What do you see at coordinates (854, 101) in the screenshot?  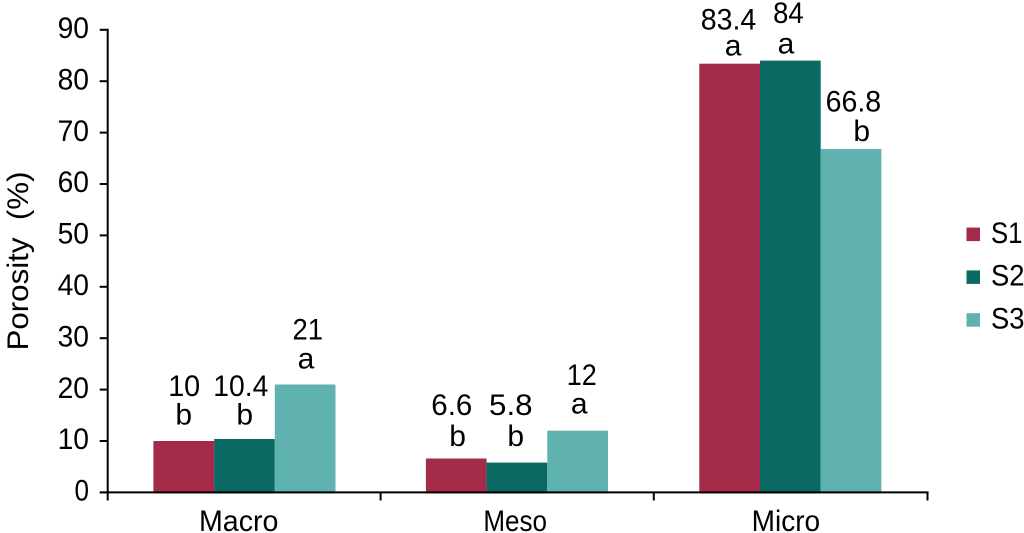 I see `svg-text: 66.8` at bounding box center [854, 101].